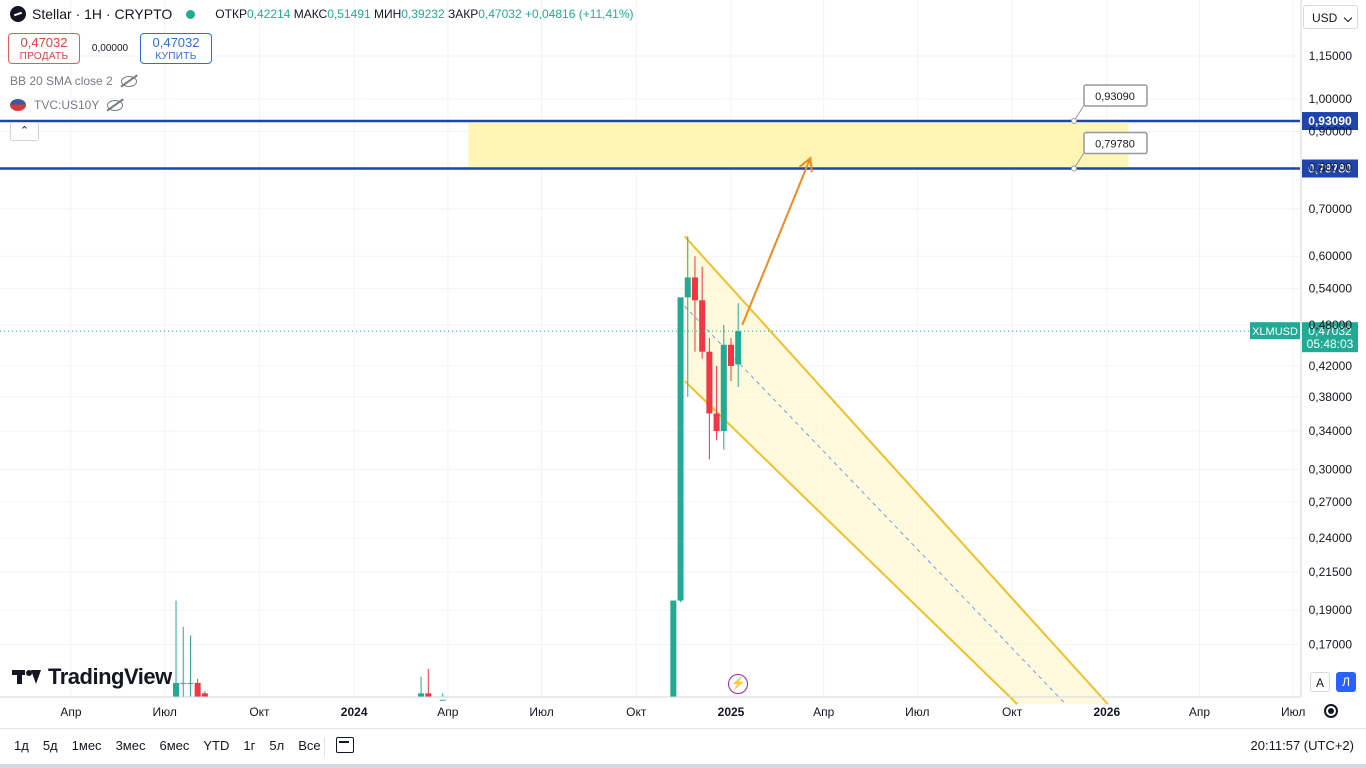 Image resolution: width=1366 pixels, height=768 pixels. What do you see at coordinates (44, 42) in the screenshot?
I see `sell-price: 0,47032` at bounding box center [44, 42].